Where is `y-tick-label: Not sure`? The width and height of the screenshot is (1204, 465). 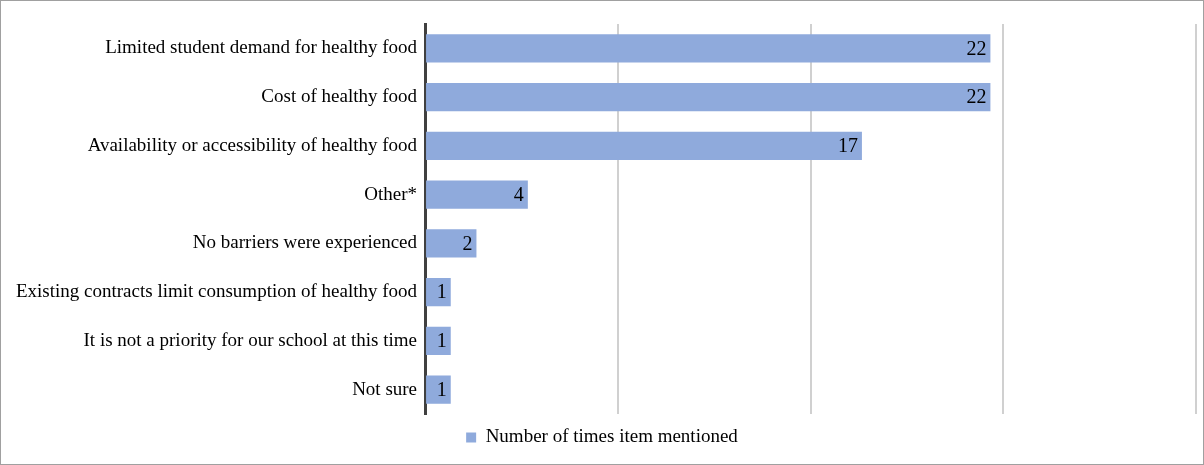 y-tick-label: Not sure is located at coordinates (385, 388).